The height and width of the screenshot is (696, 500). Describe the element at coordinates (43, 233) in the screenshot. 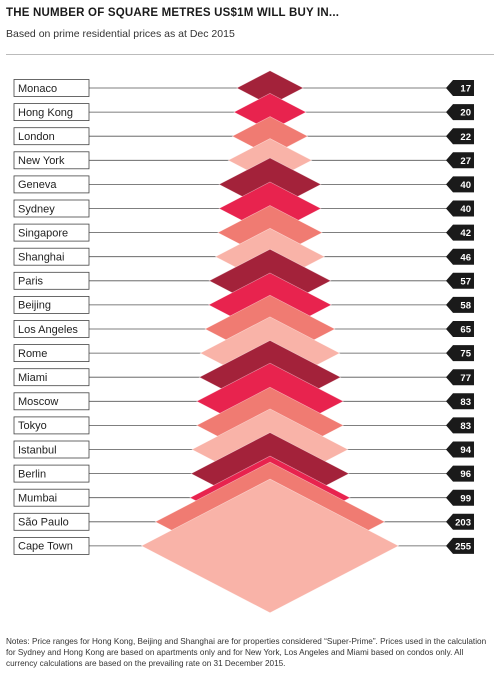

I see `category-label: Singapore` at that location.